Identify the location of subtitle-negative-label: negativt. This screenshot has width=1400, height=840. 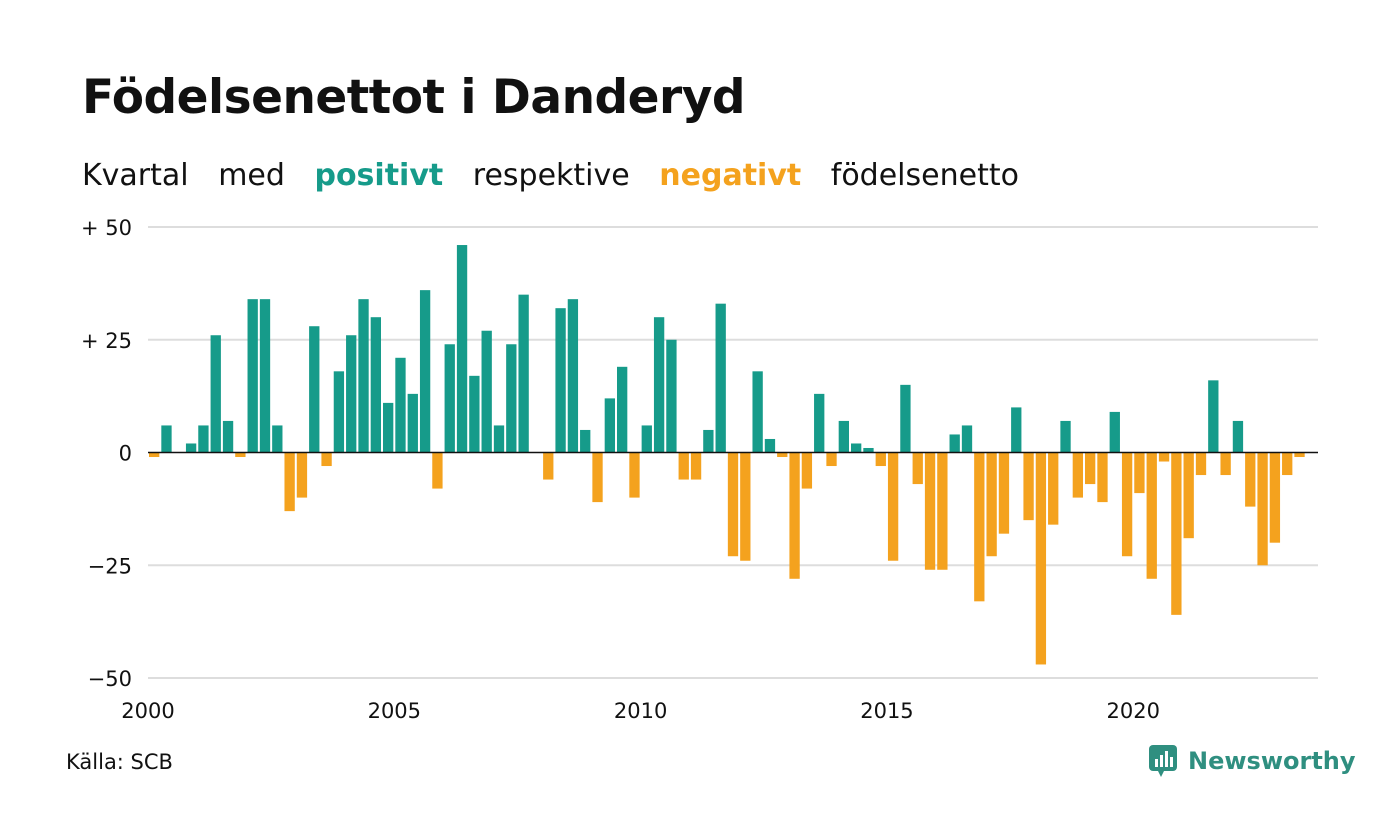
(730, 175).